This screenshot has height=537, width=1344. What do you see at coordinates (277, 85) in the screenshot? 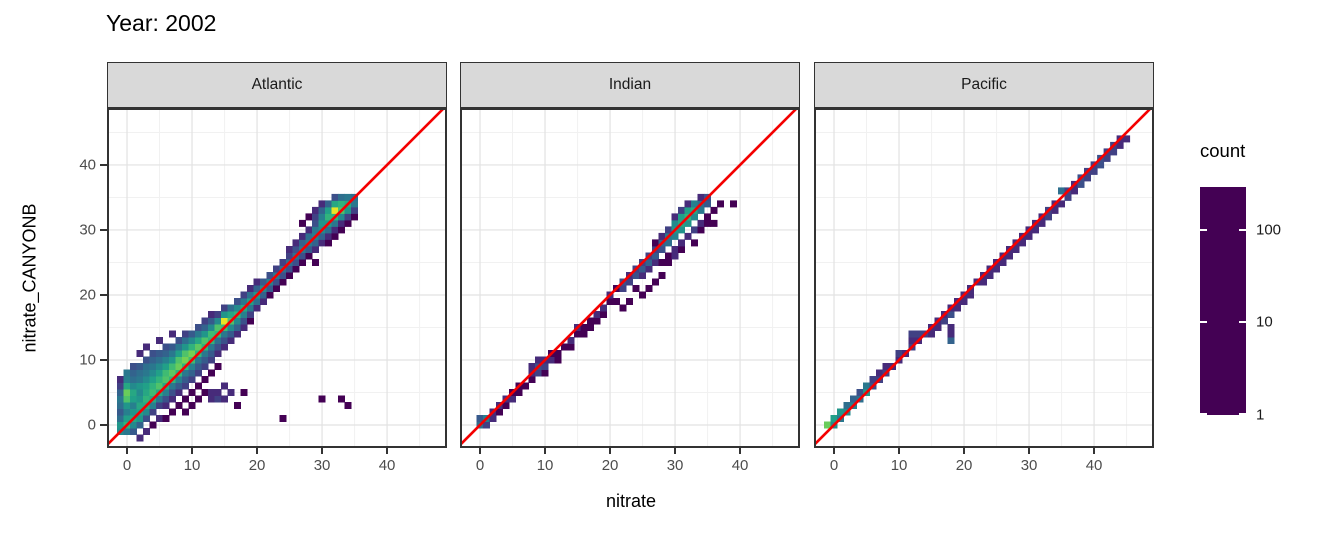
I see `facet-strip-atlantic: Atlantic` at bounding box center [277, 85].